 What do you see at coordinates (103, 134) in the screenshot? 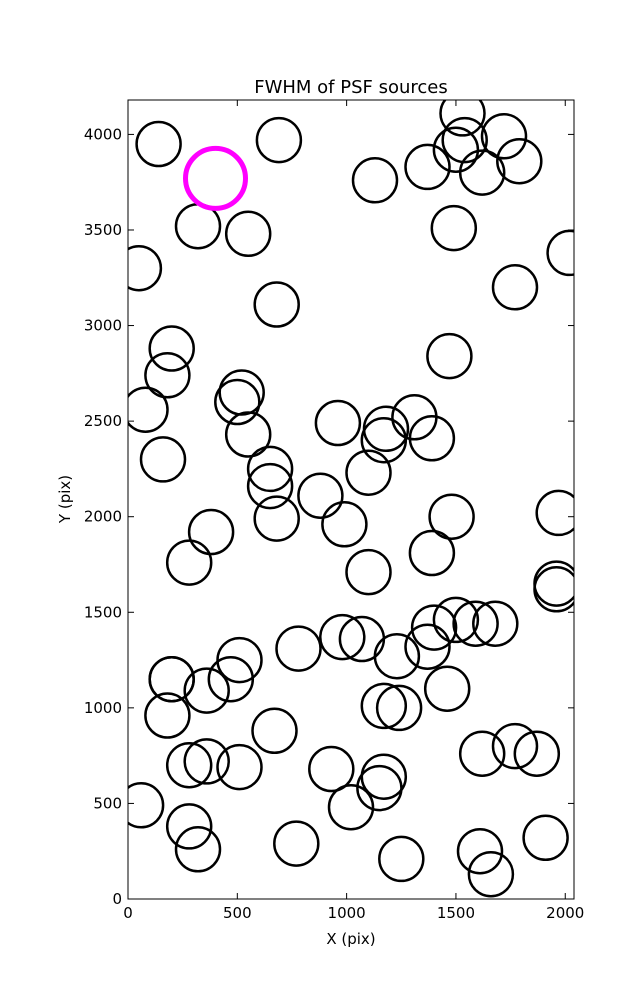
I see `y-tick-label: 4000` at bounding box center [103, 134].